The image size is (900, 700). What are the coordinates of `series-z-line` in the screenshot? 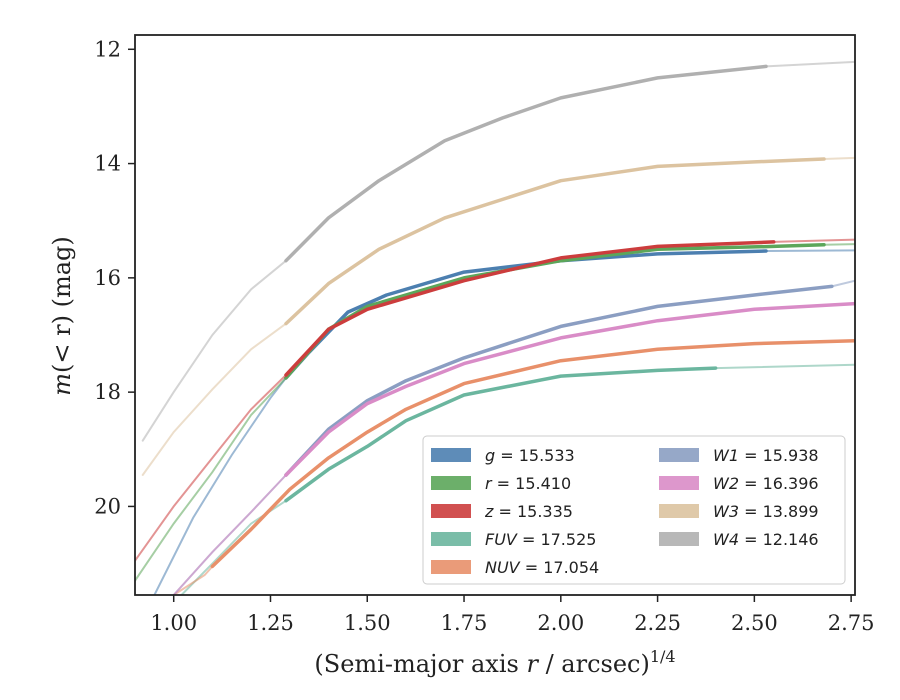 It's located at (530, 308).